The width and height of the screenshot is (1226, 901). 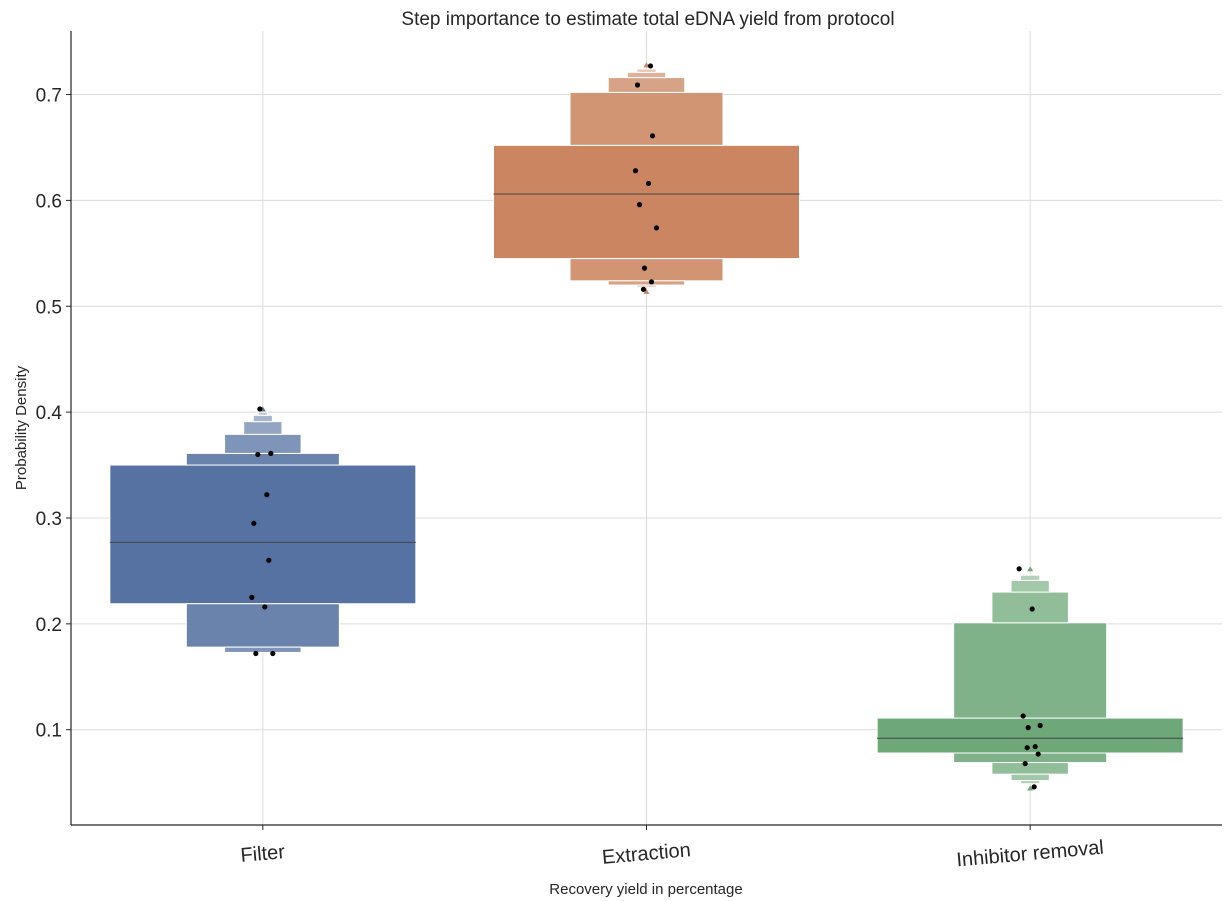 I want to click on y-tick-label: 0.1, so click(x=49, y=731).